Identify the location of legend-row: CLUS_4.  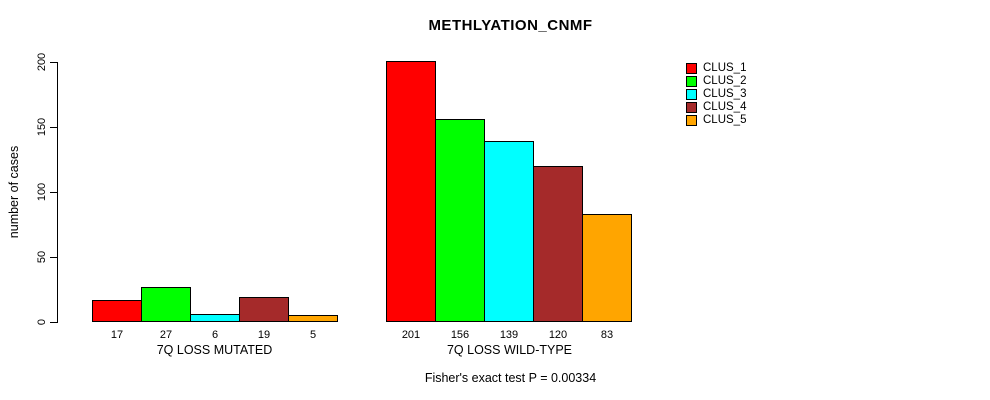
(716, 107).